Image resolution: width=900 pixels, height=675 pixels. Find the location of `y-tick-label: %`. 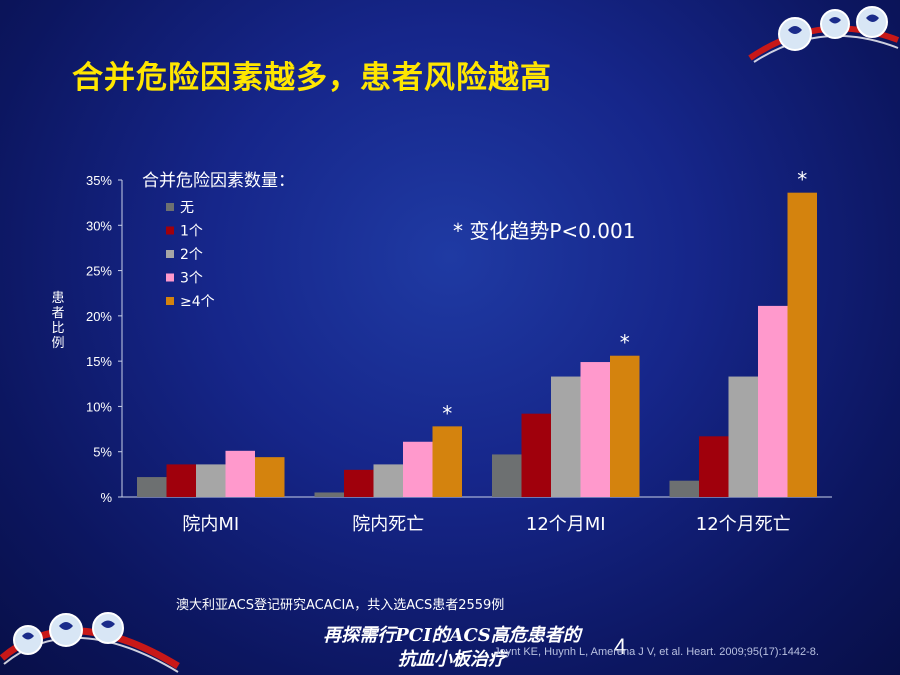

y-tick-label: % is located at coordinates (106, 497).